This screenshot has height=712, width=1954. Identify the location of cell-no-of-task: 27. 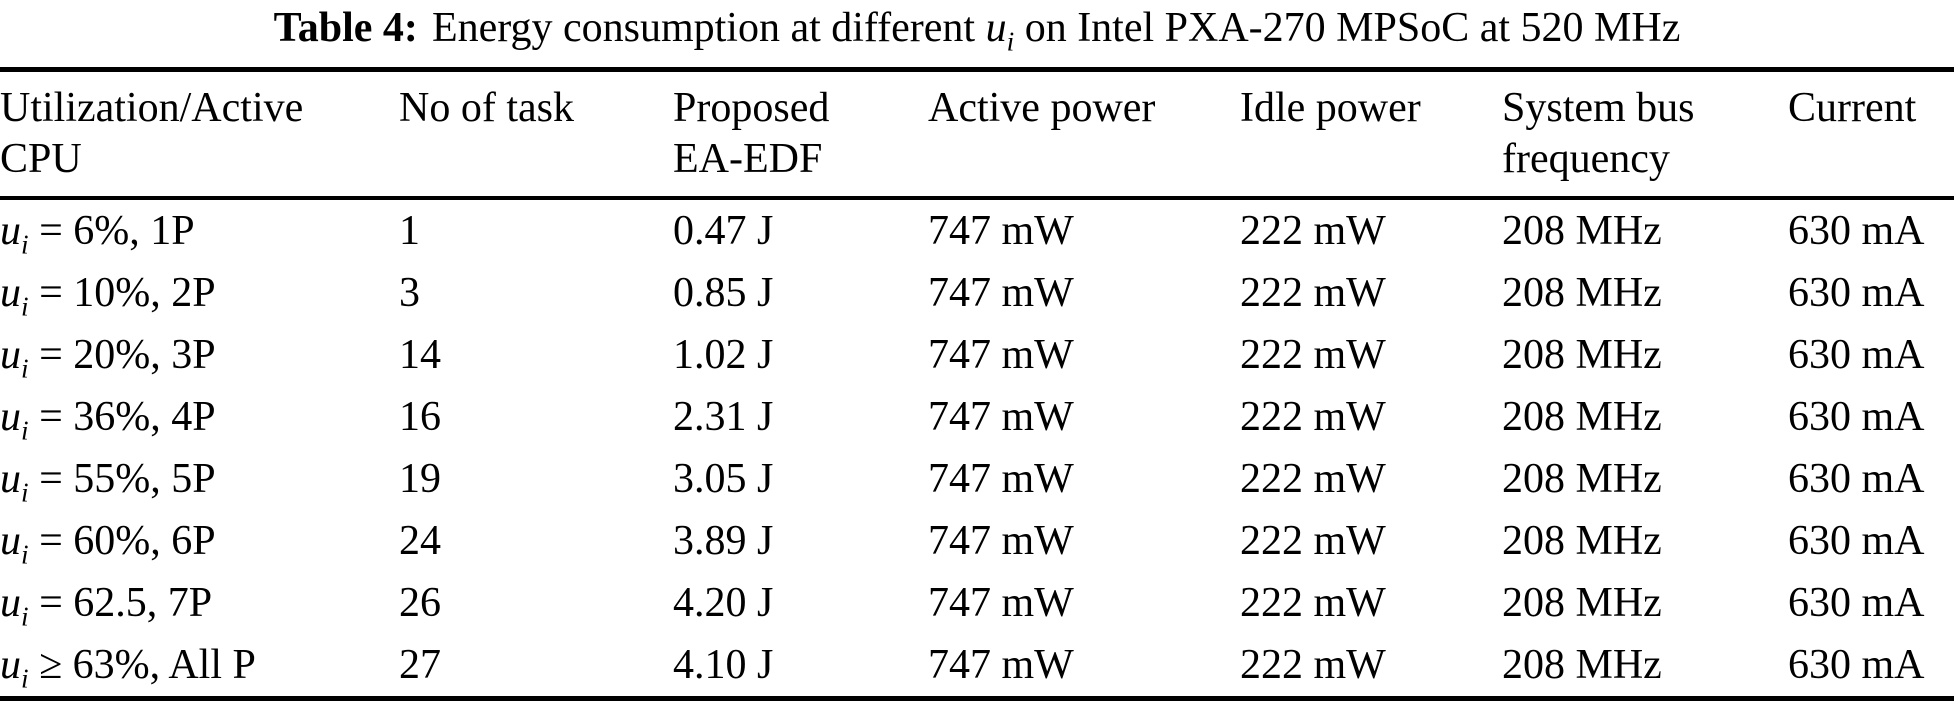
(420, 665).